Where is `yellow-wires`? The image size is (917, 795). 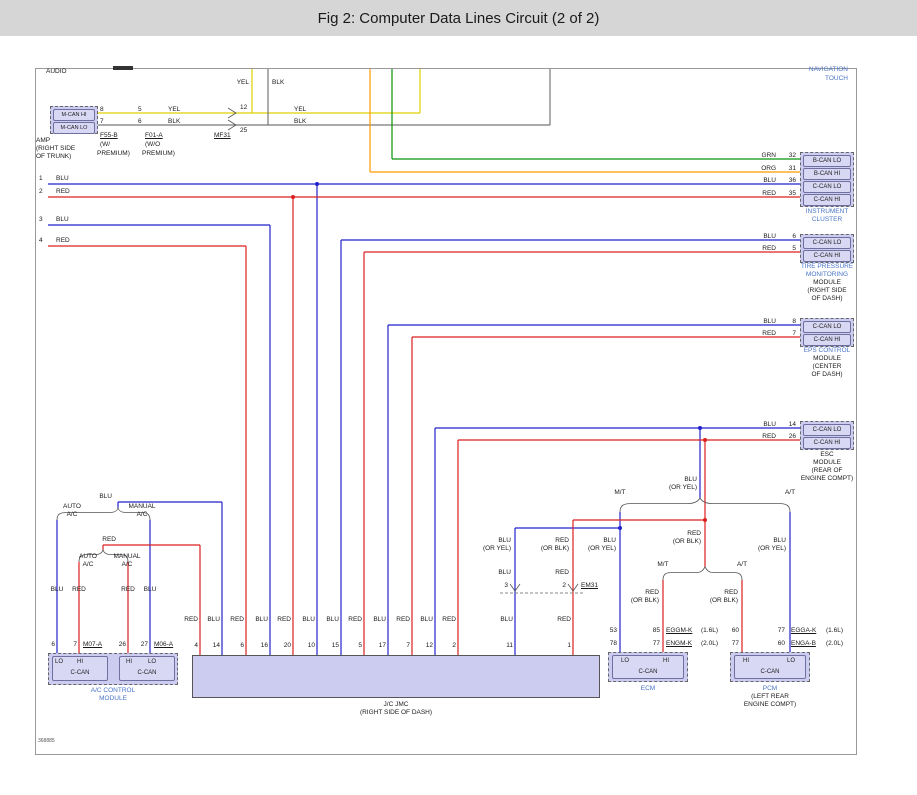
yellow-wires is located at coordinates (259, 91).